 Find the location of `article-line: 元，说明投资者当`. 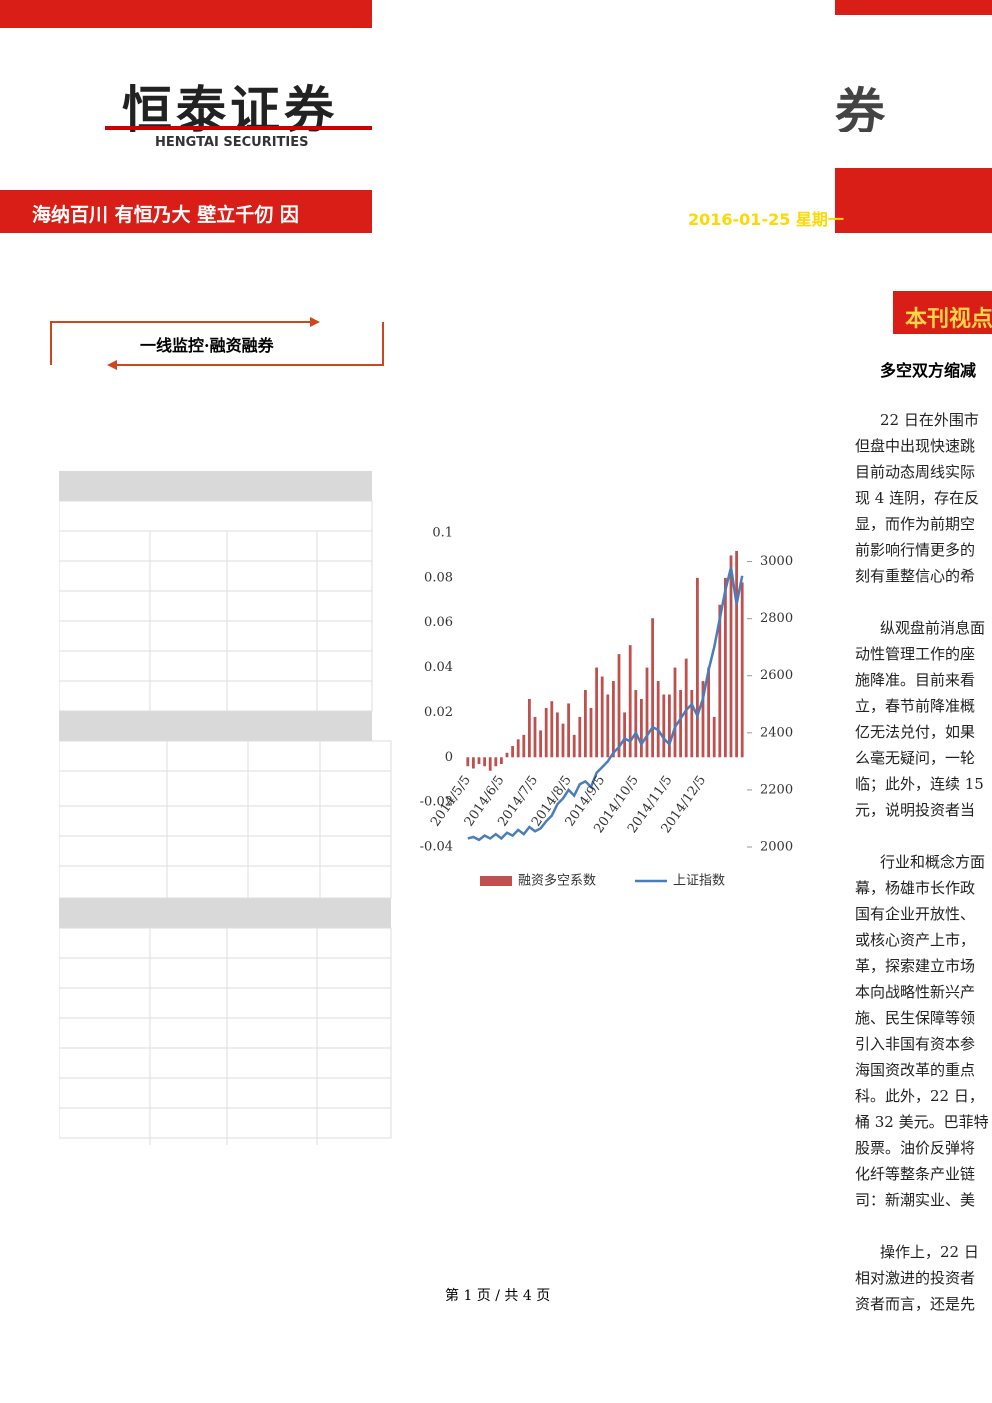

article-line: 元，说明投资者当 is located at coordinates (915, 810).